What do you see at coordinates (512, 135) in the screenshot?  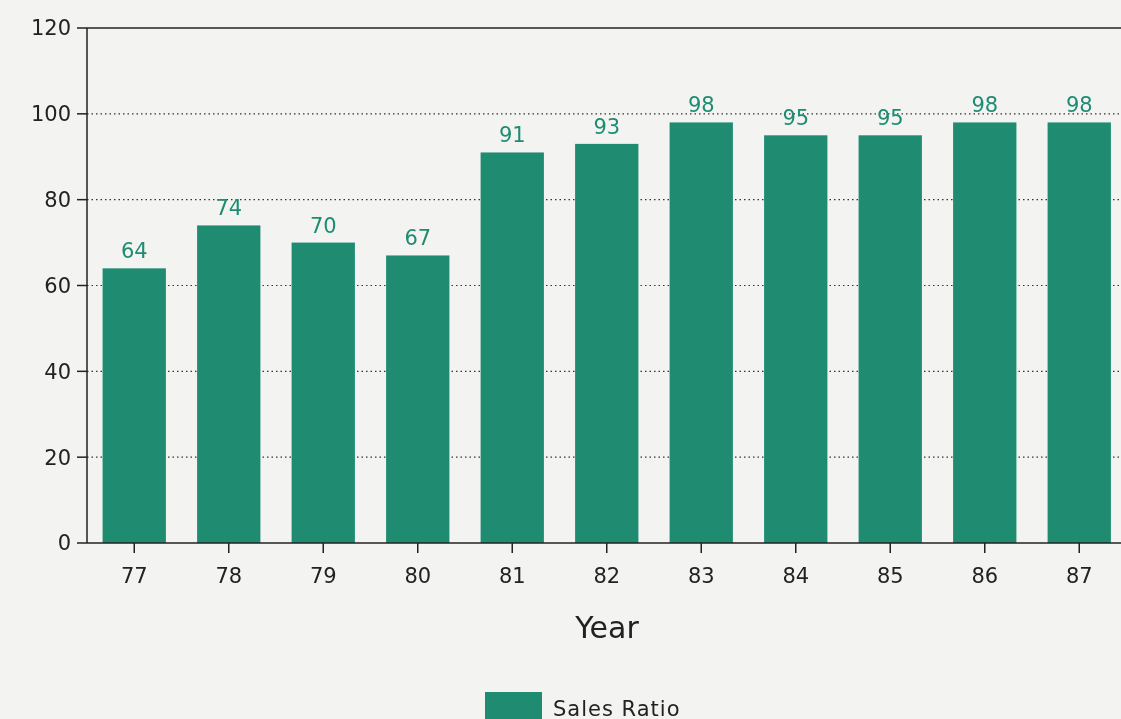 I see `data-label: 91` at bounding box center [512, 135].